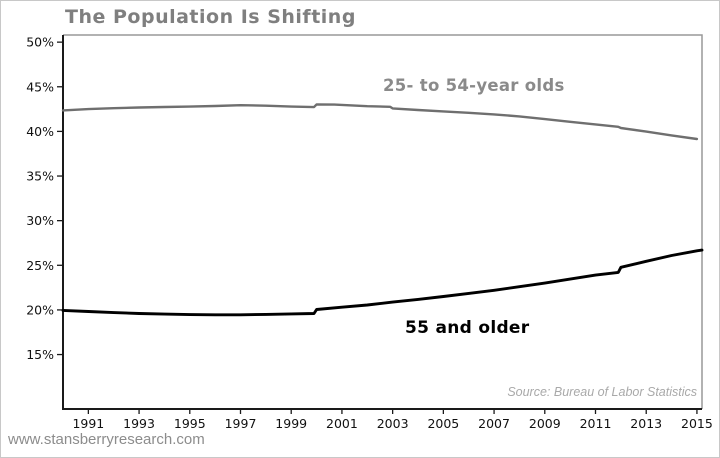 This screenshot has height=458, width=720. I want to click on x-tick-label: 2007, so click(494, 423).